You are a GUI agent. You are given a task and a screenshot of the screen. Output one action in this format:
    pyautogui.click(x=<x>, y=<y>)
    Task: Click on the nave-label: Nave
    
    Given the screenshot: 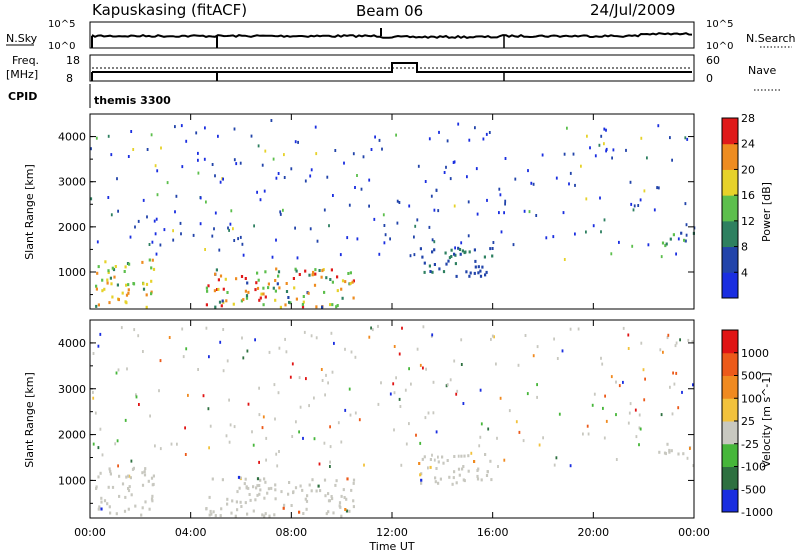 What is the action you would take?
    pyautogui.click(x=762, y=70)
    